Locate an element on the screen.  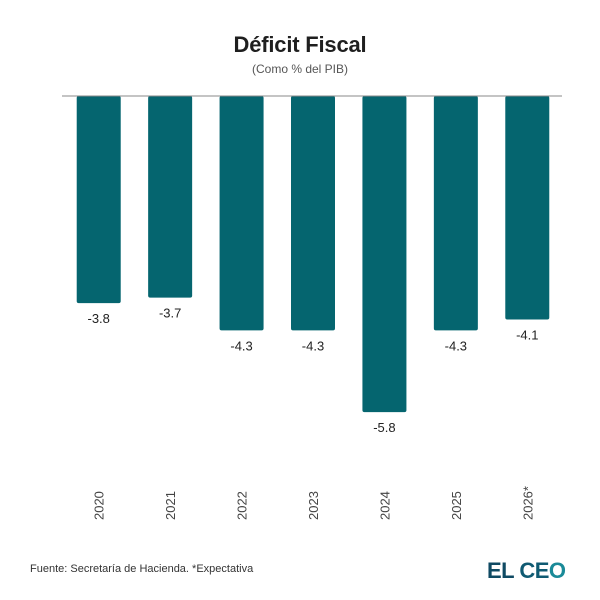
logo-el: EL is located at coordinates (500, 570).